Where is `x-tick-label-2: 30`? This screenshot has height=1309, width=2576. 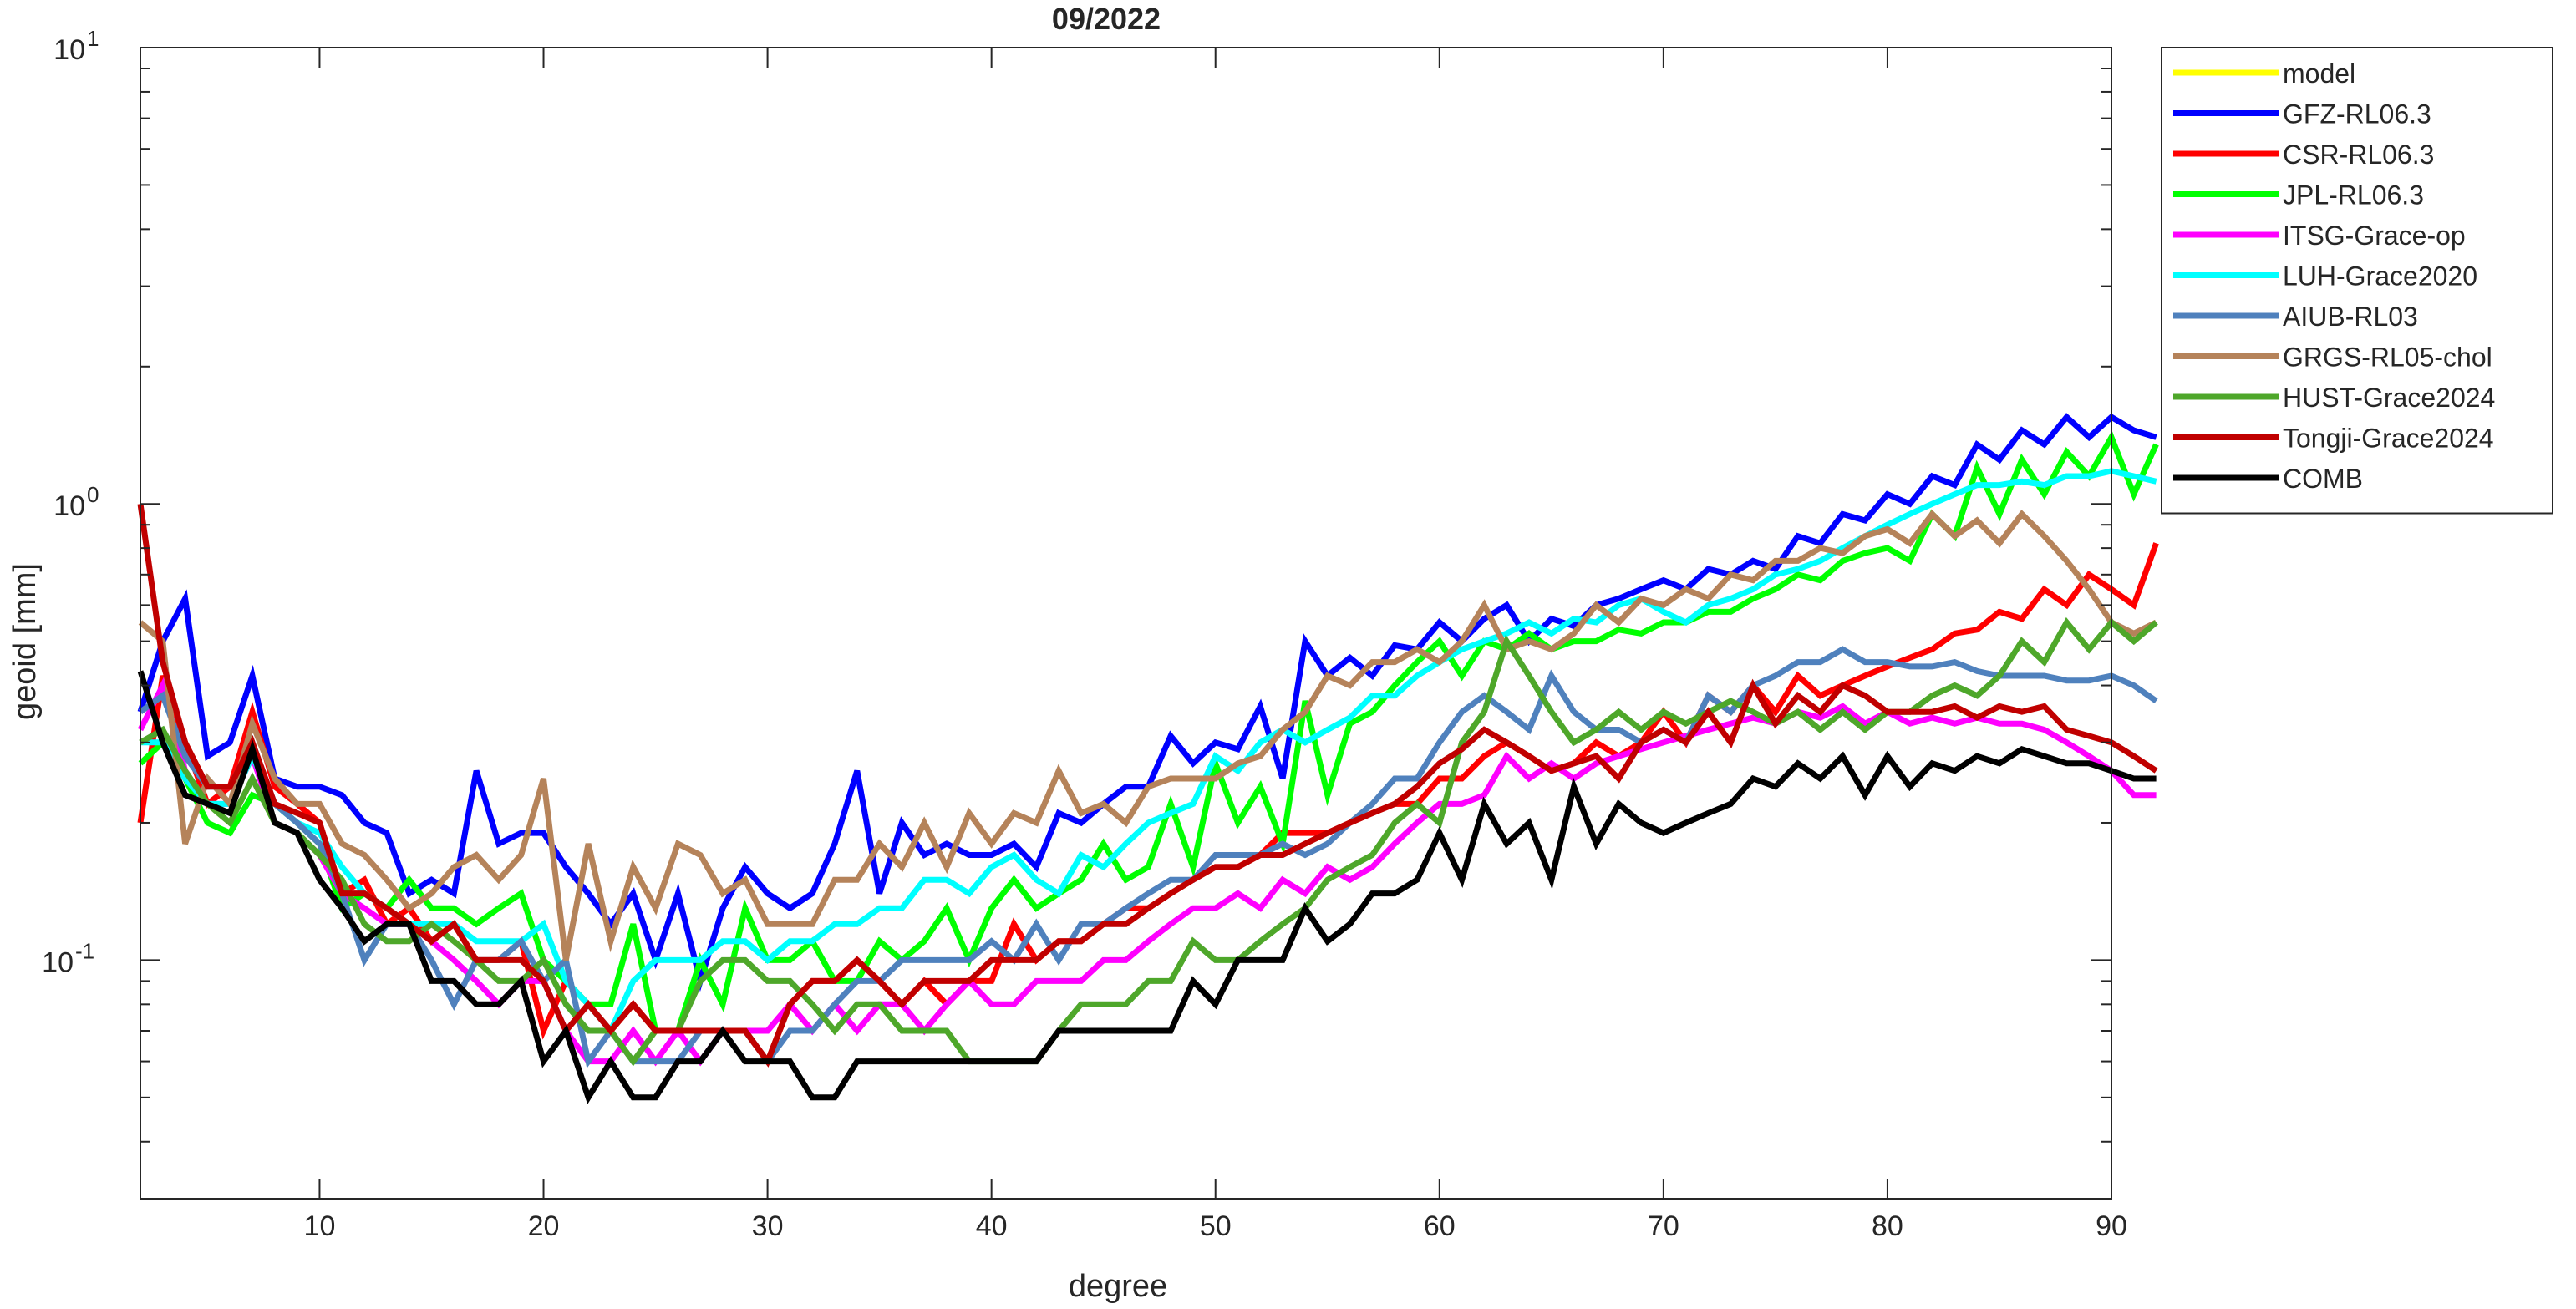
x-tick-label-2: 30 is located at coordinates (768, 1226).